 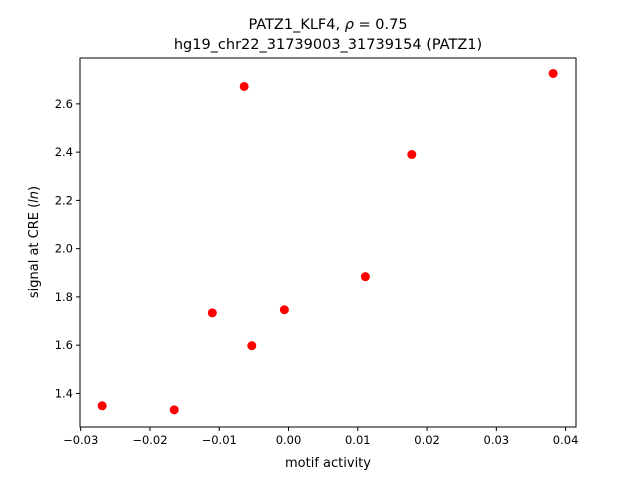 I want to click on y-tick-label: 1.6, so click(x=64, y=345).